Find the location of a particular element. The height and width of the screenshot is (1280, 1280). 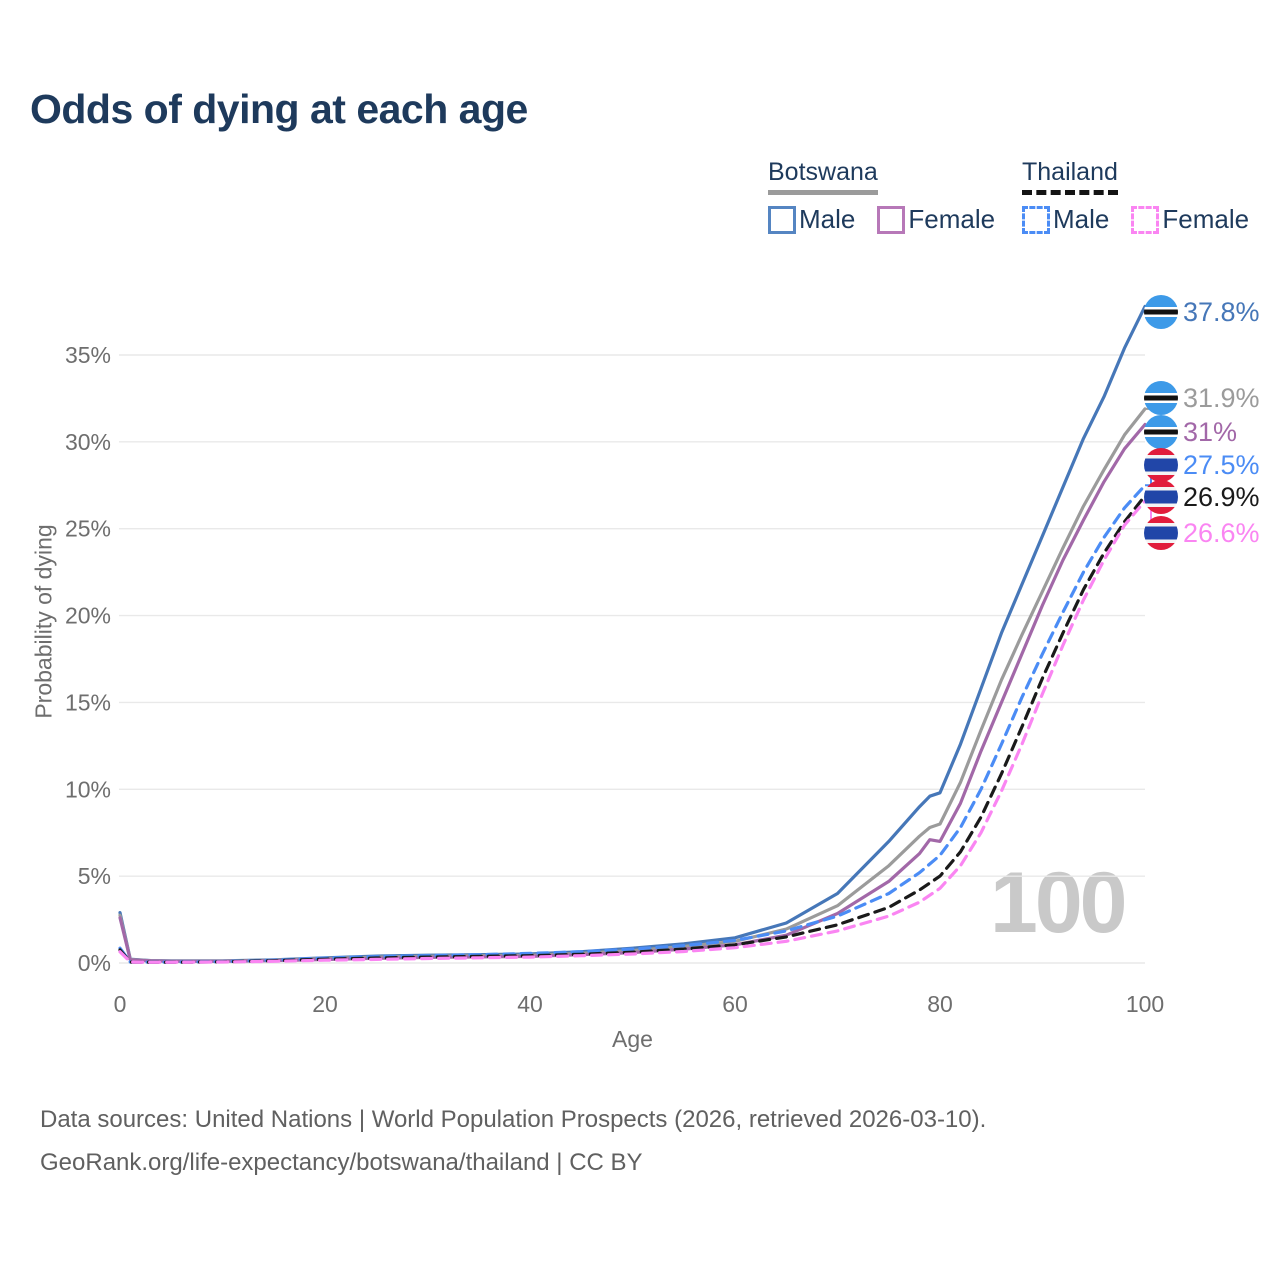

end-label-thailand-male: 27.5% is located at coordinates (1202, 465).